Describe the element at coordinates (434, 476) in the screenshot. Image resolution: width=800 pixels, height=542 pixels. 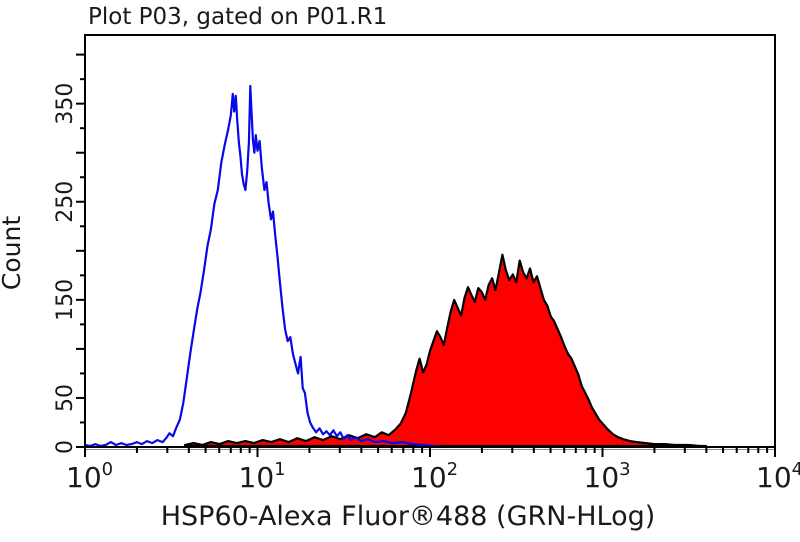
I see `x-tick-label: 102` at that location.